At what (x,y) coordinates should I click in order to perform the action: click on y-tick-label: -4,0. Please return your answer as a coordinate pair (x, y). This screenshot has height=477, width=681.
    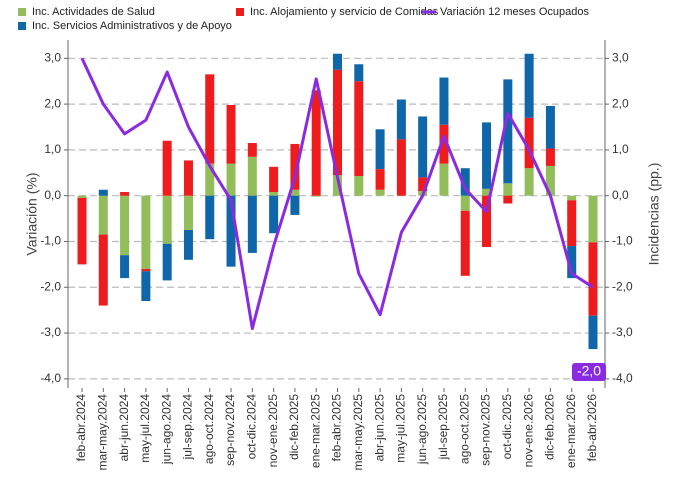
    Looking at the image, I should click on (50, 378).